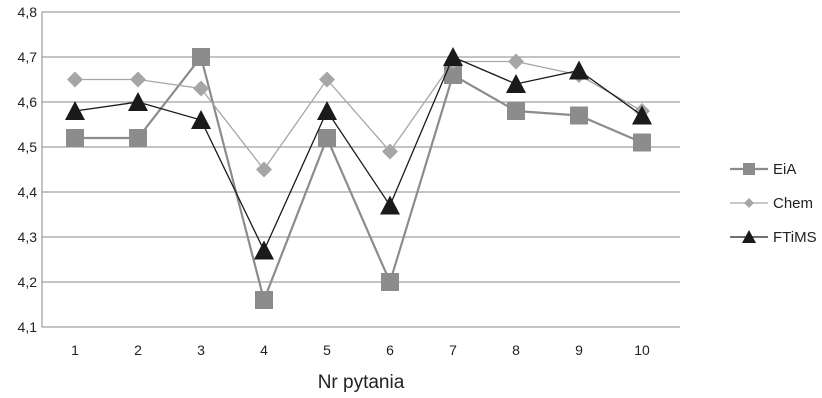  Describe the element at coordinates (793, 203) in the screenshot. I see `legend-label-chem: Chem` at that location.